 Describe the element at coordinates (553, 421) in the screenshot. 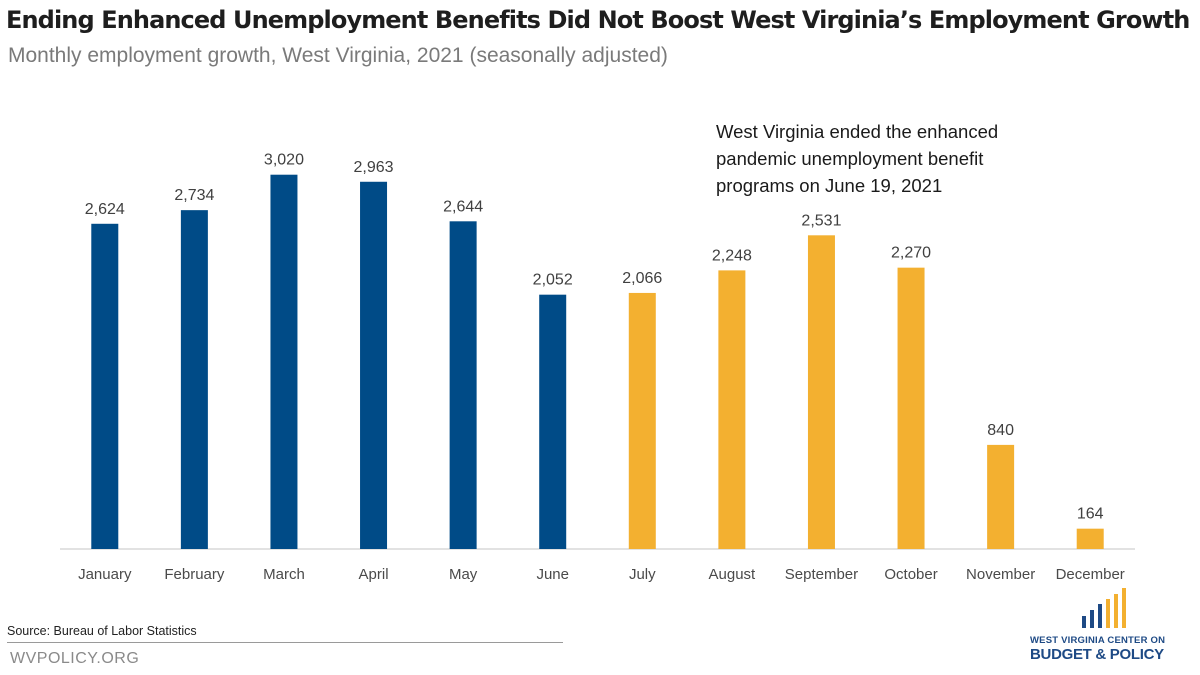

I see `bar-june` at that location.